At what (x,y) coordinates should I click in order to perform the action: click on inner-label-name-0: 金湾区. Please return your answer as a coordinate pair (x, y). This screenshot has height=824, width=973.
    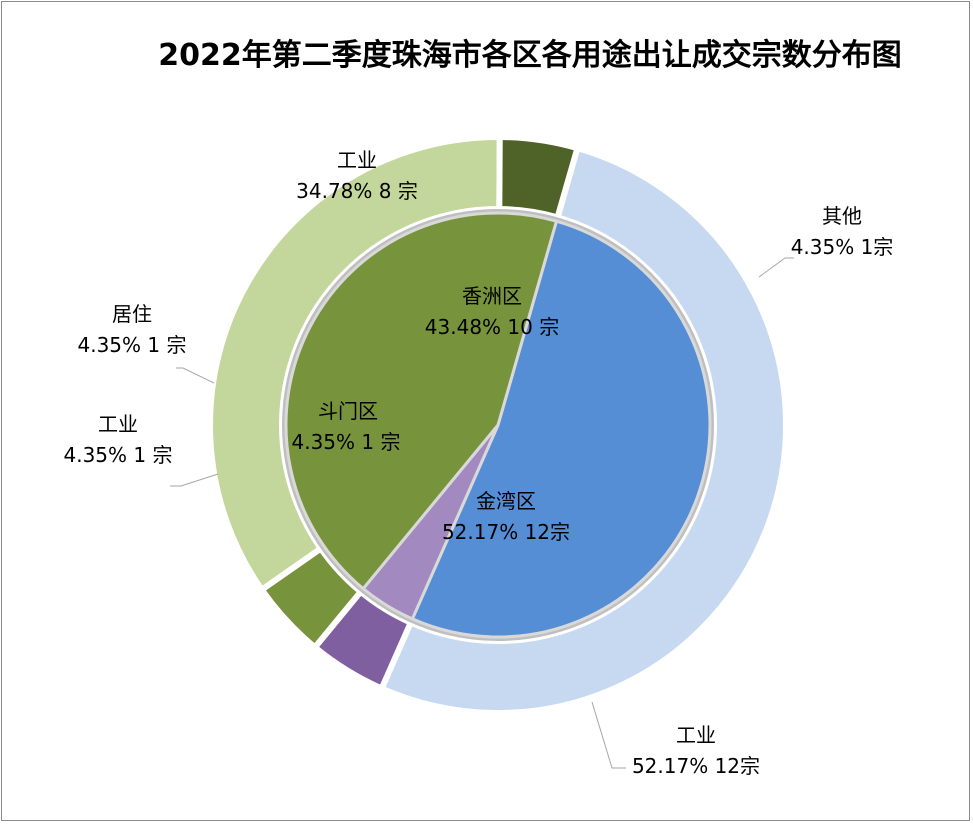
    Looking at the image, I should click on (506, 501).